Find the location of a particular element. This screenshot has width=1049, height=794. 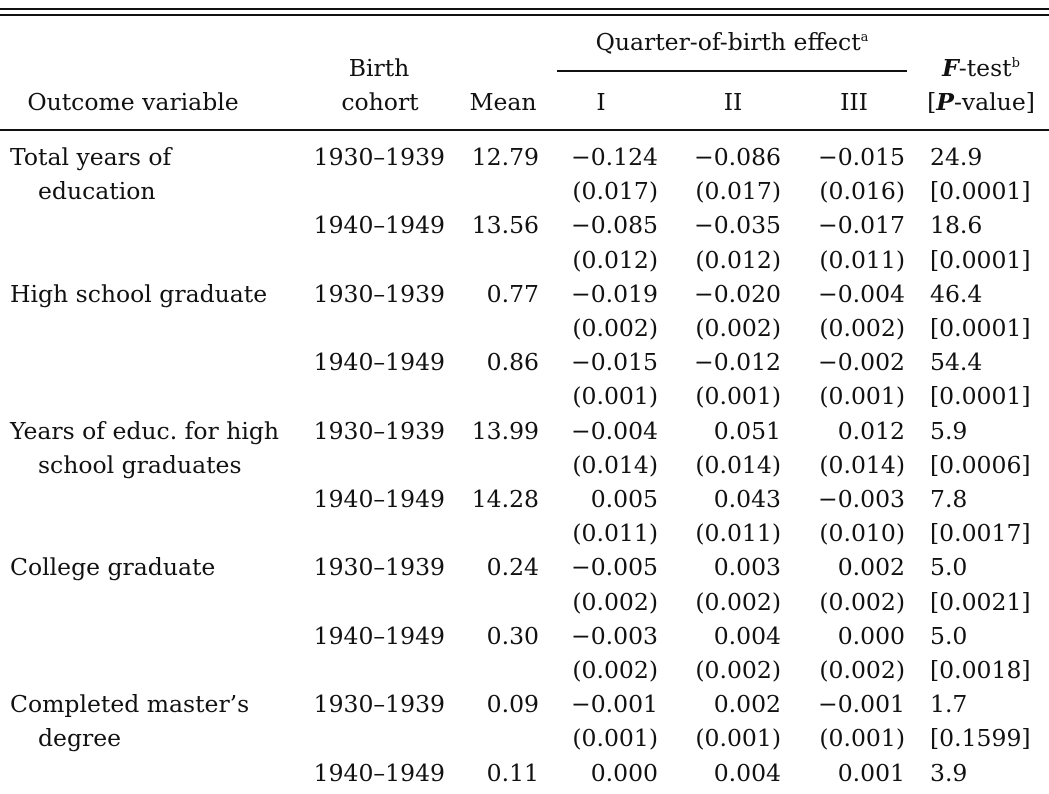

header-birth: Birth is located at coordinates (379, 68).